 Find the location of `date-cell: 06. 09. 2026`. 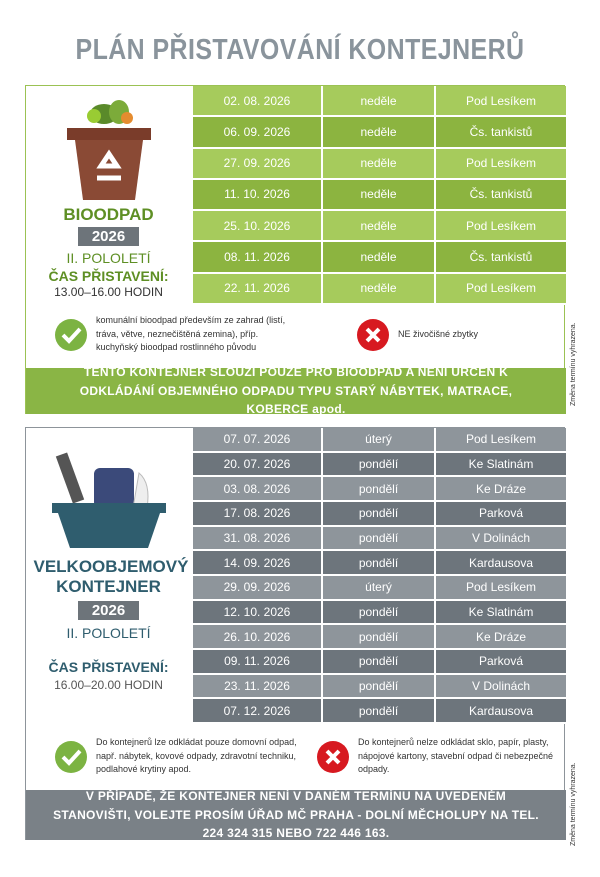

date-cell: 06. 09. 2026 is located at coordinates (258, 133).